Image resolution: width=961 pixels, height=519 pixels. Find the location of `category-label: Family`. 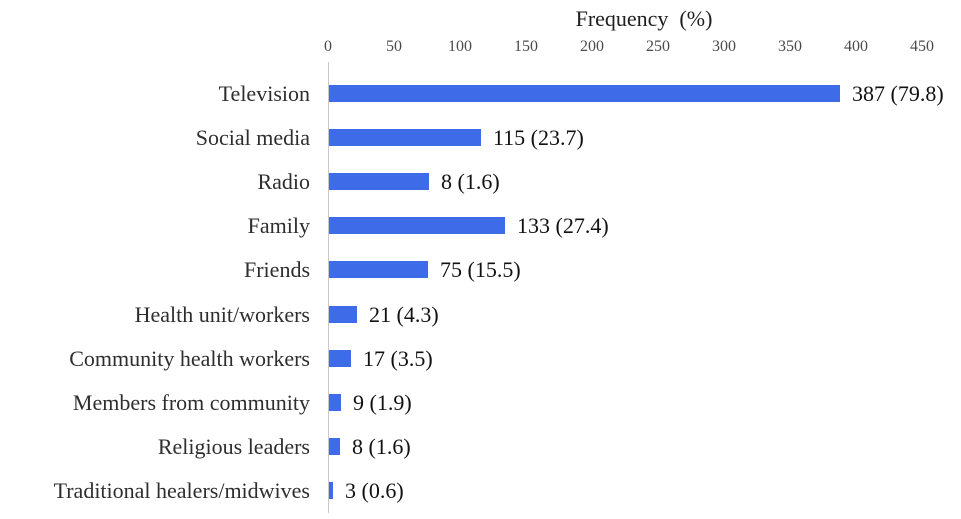

category-label: Family is located at coordinates (278, 226).